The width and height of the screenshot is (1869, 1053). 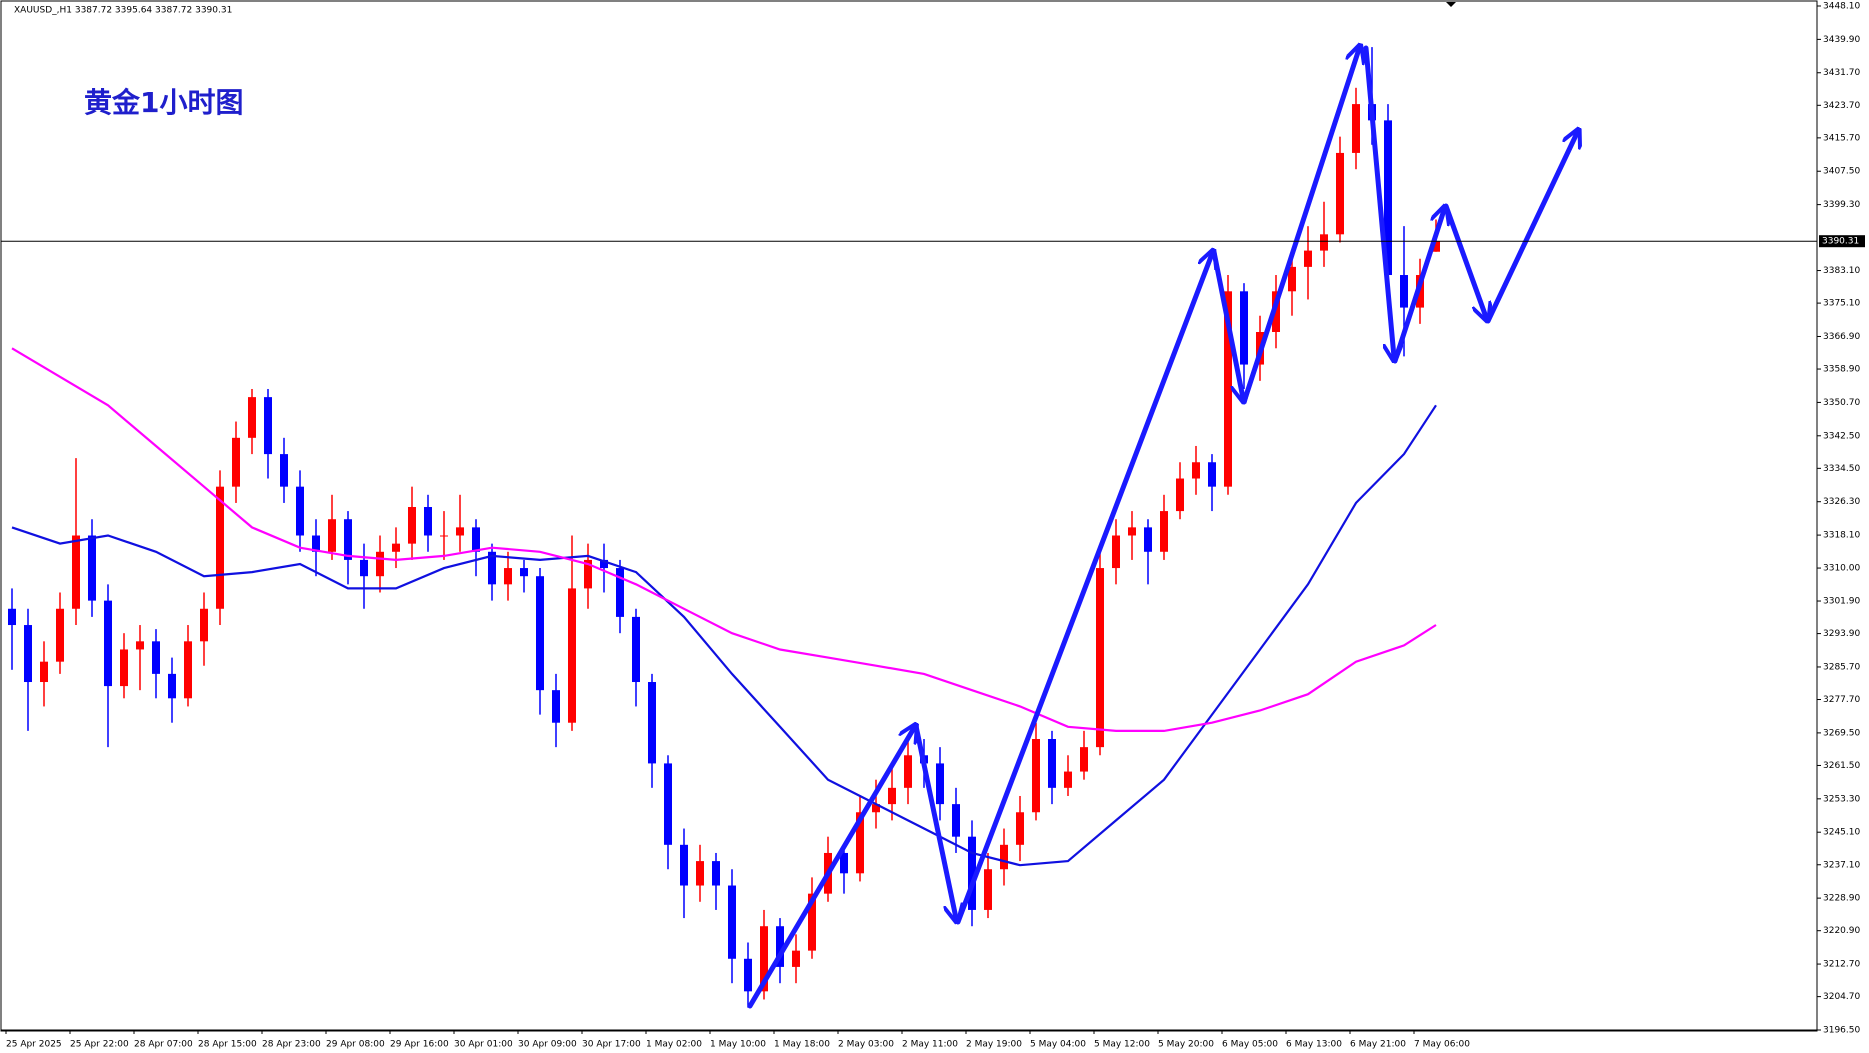 What do you see at coordinates (1841, 536) in the screenshot?
I see `y-tick-label: 3318.10` at bounding box center [1841, 536].